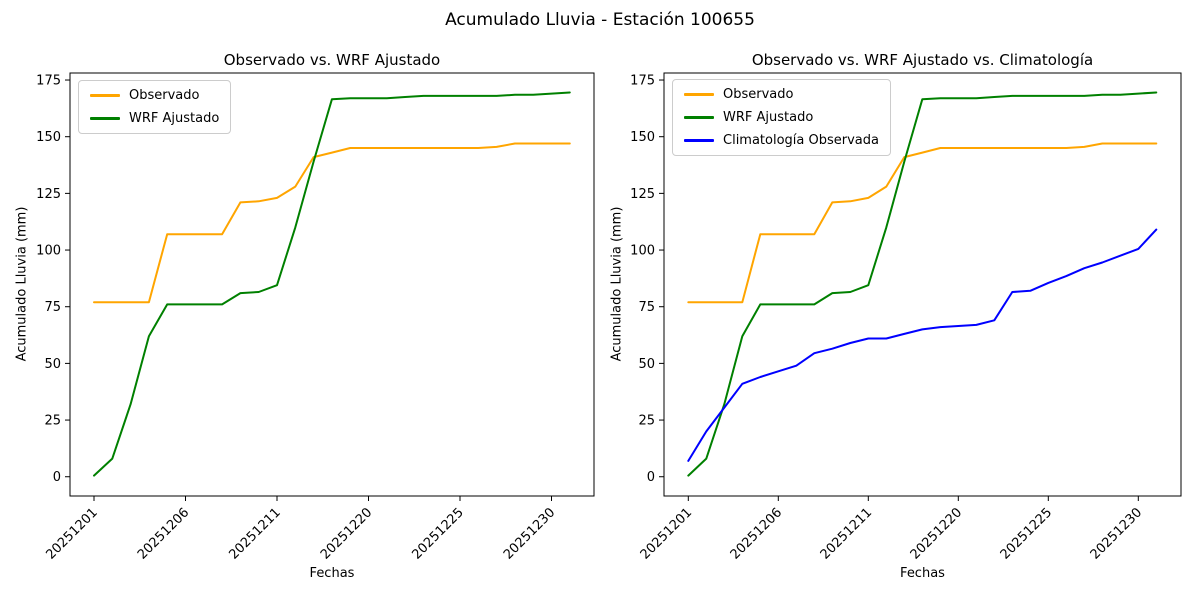 This screenshot has height=600, width=1200. I want to click on left-plot-title: Observado vs. WRF Ajustado, so click(332, 60).